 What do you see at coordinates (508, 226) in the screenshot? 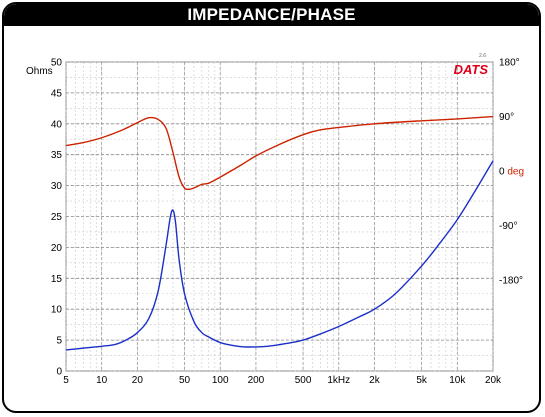
I see `y2-tick-label: -90°` at bounding box center [508, 226].